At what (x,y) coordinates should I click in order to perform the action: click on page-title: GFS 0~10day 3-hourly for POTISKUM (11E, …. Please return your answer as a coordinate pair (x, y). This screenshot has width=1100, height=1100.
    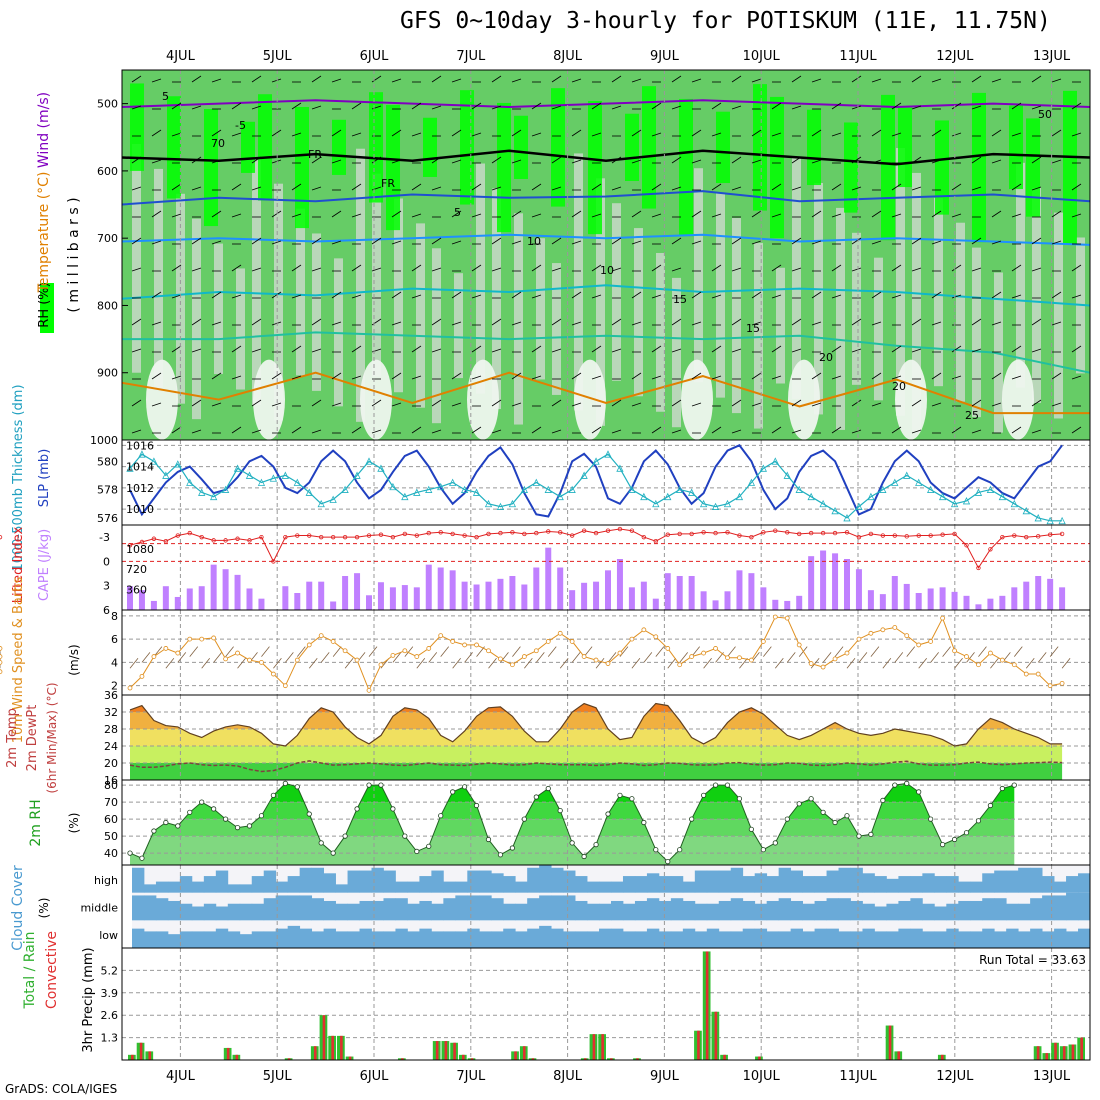
    Looking at the image, I should click on (725, 21).